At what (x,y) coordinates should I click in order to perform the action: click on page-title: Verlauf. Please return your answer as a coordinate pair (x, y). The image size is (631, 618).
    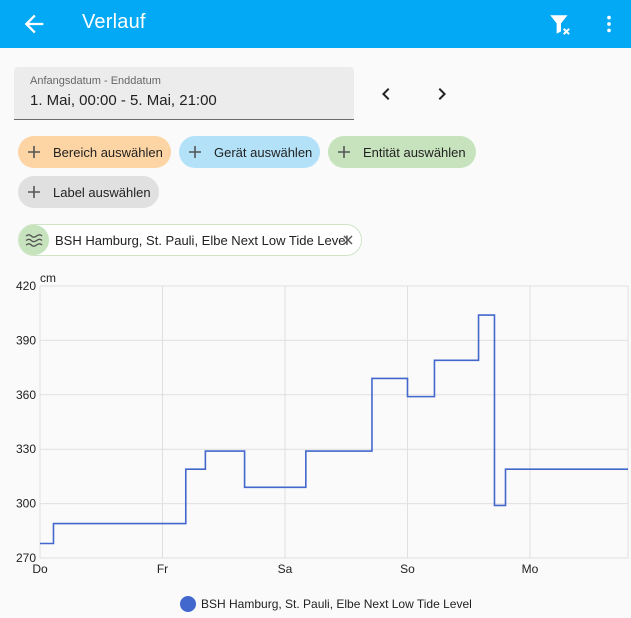
    Looking at the image, I should click on (114, 22).